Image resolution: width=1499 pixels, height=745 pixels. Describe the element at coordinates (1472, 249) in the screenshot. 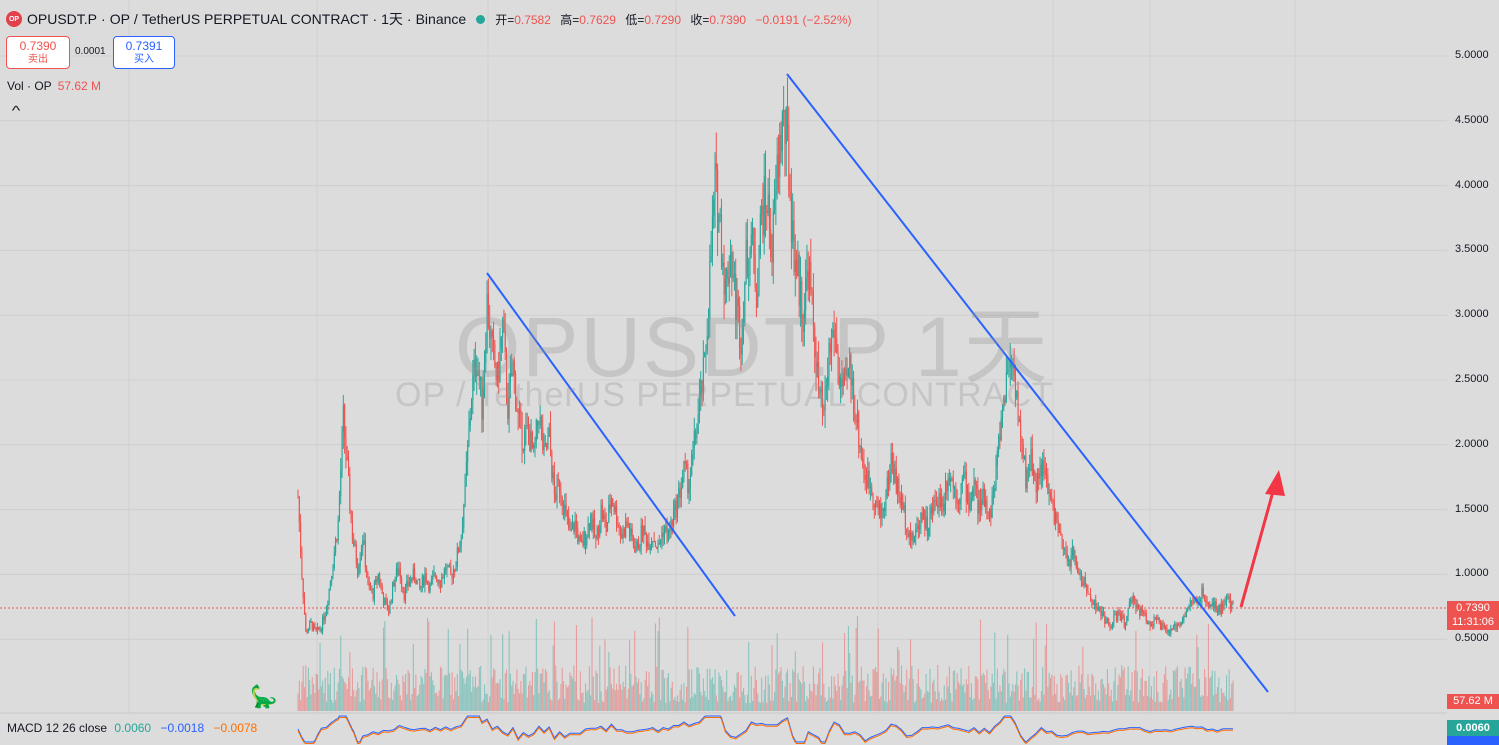

I see `price-axis-tick: 3.5000` at that location.